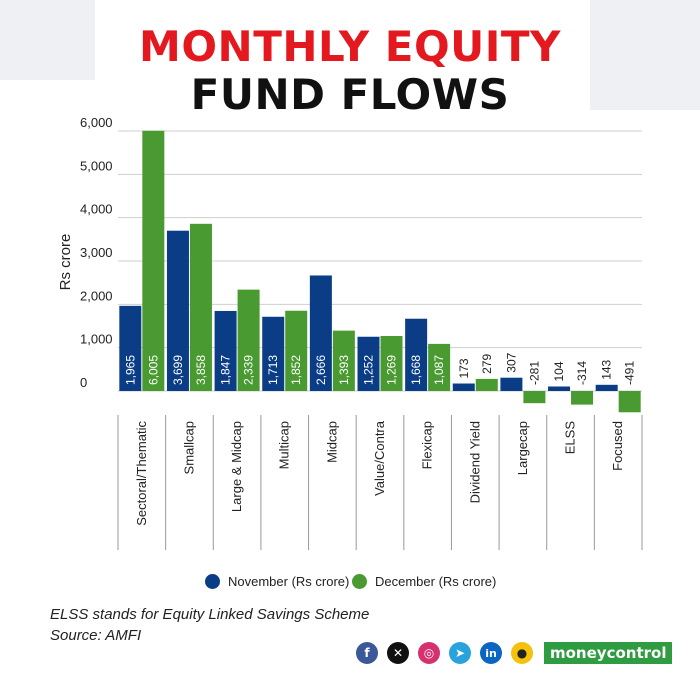  I want to click on category-label: Smallcap, so click(188, 447).